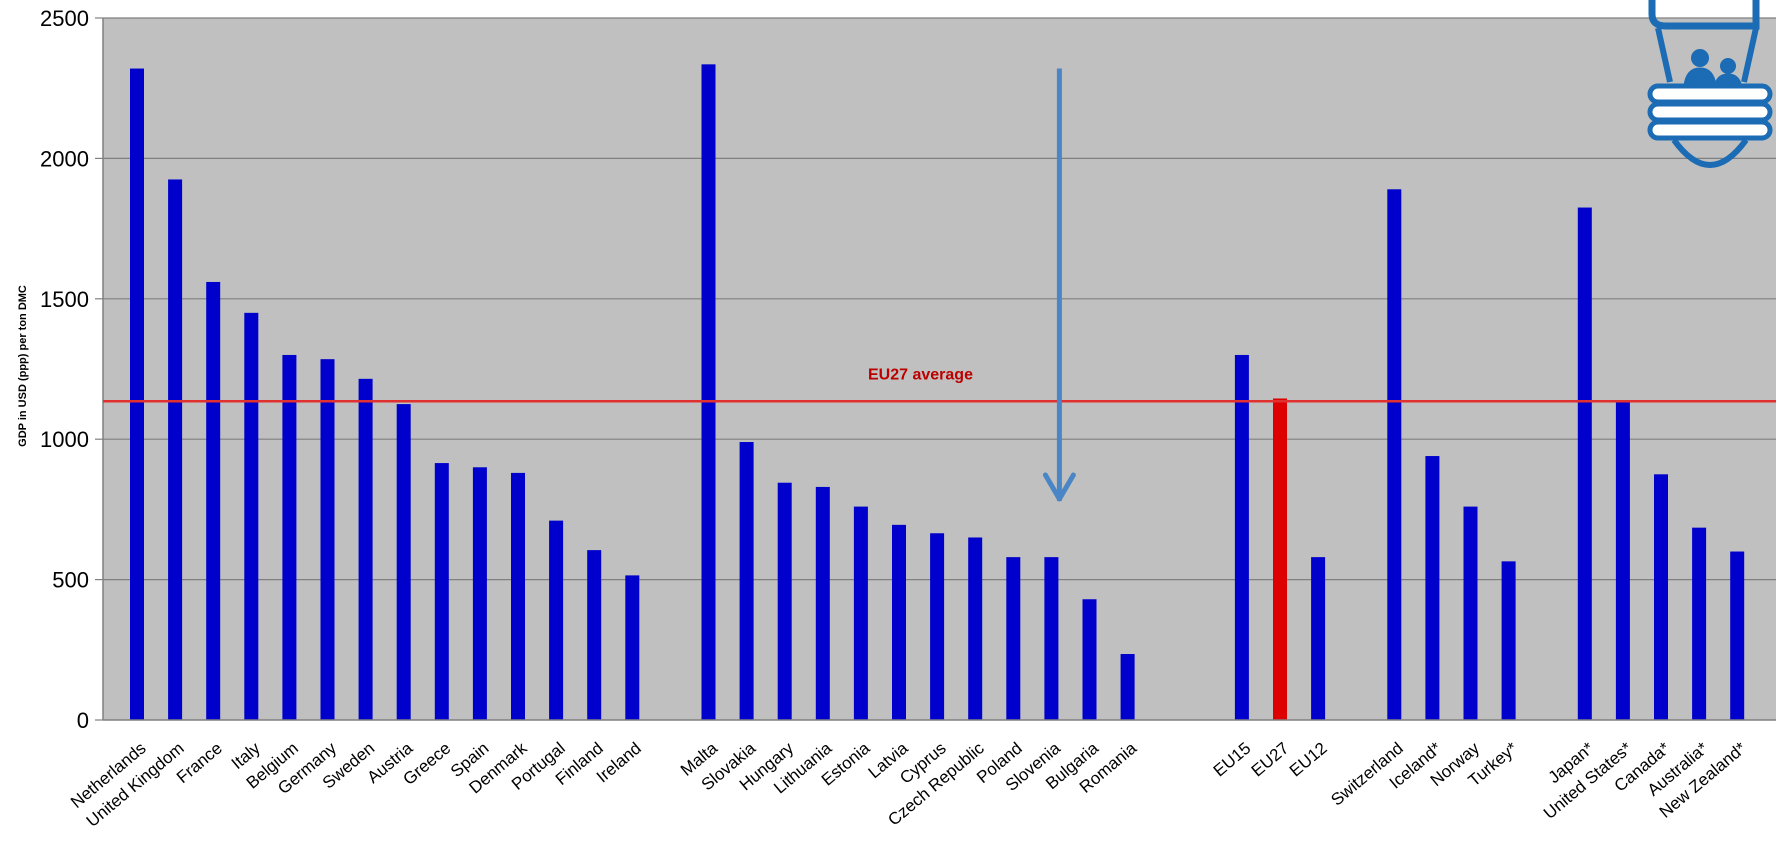  I want to click on bar-slovenia, so click(1051, 638).